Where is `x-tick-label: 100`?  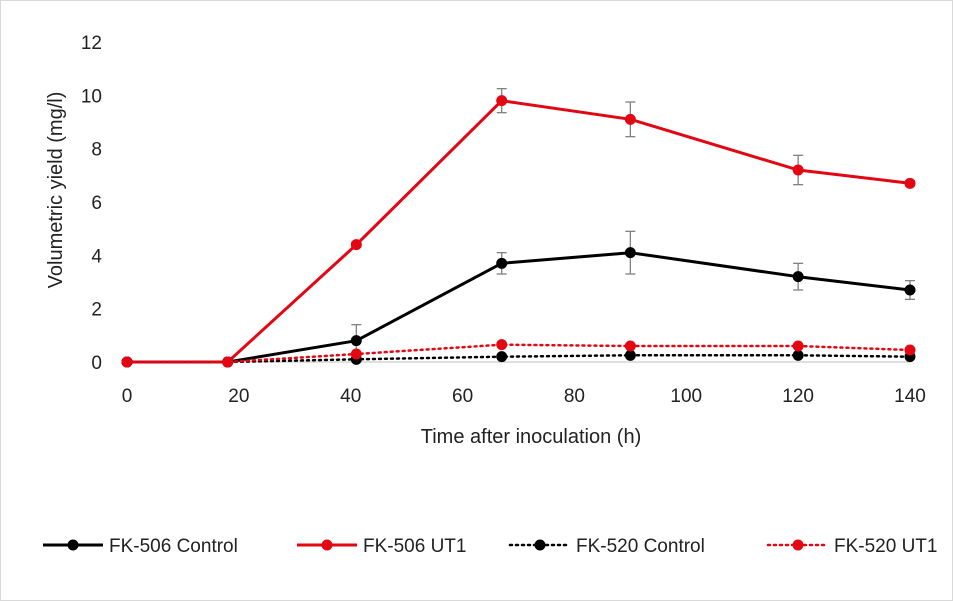 x-tick-label: 100 is located at coordinates (686, 396).